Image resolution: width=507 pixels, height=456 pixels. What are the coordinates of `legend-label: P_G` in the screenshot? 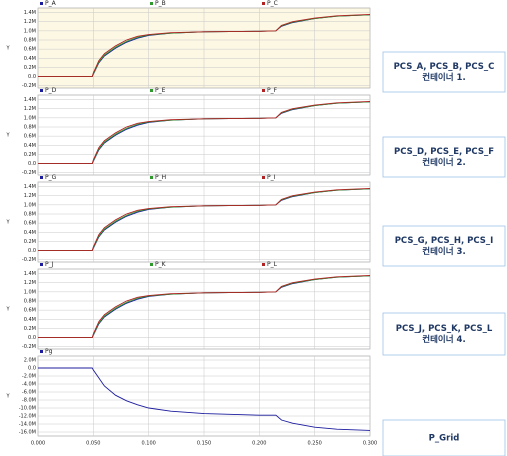 It's located at (51, 177).